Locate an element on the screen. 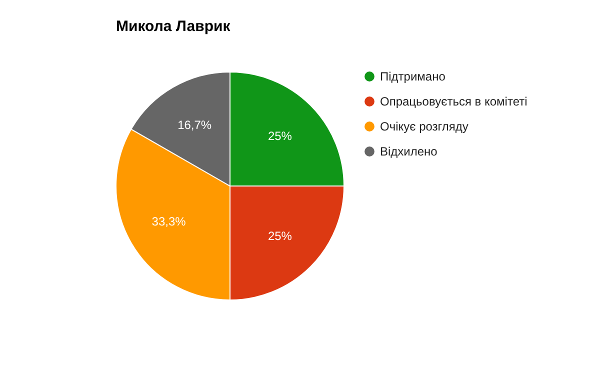 The height and width of the screenshot is (371, 600). legend-label: Опрацьовується в комітеті is located at coordinates (454, 101).